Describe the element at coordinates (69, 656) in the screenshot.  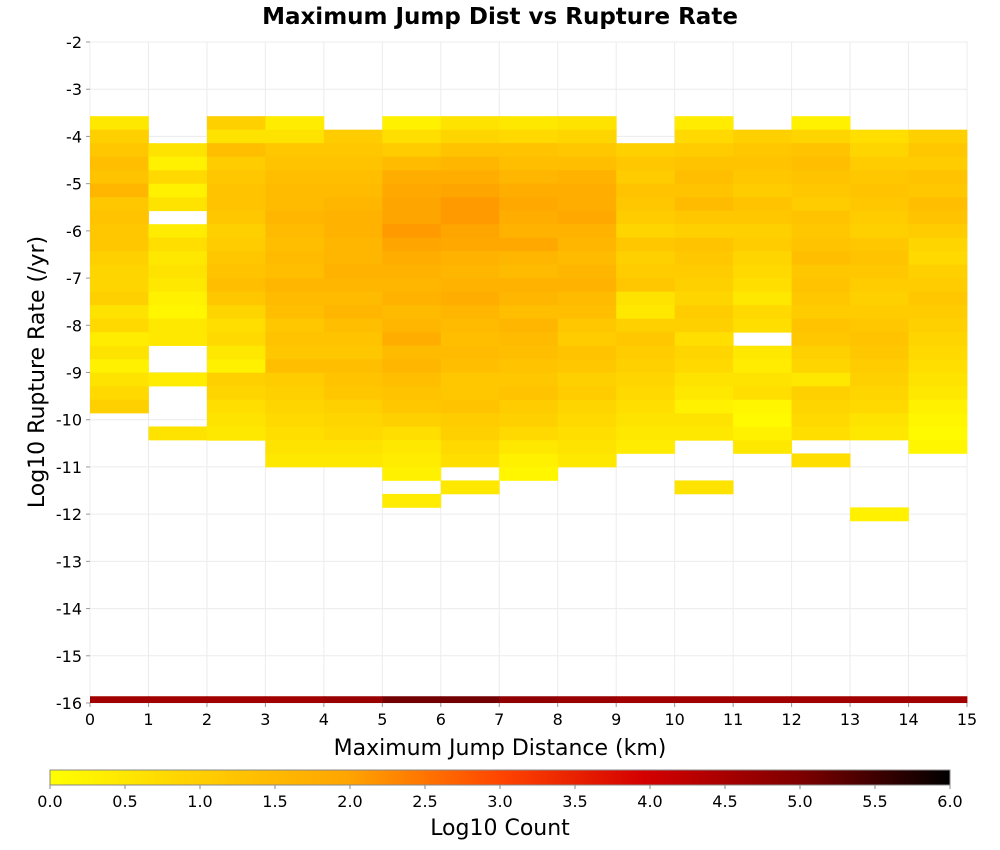
I see `y-tick-label: -15` at that location.